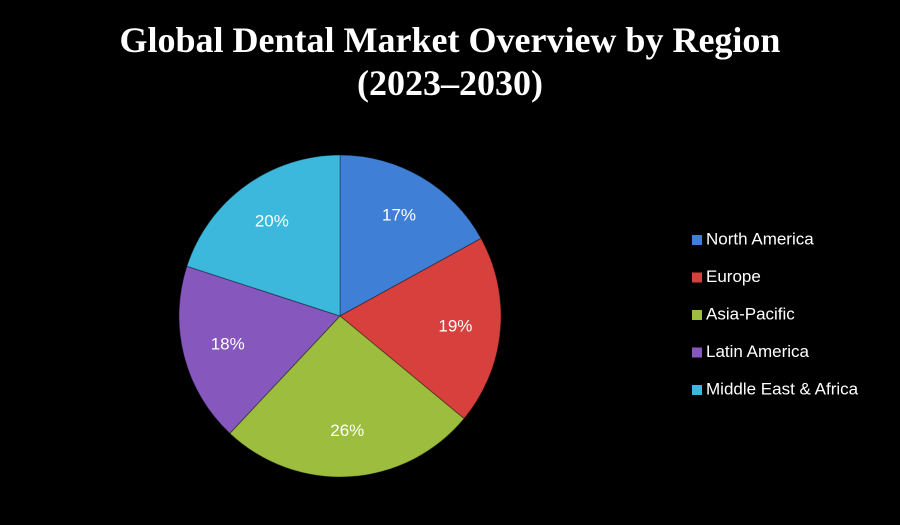  What do you see at coordinates (399, 215) in the screenshot?
I see `data-label: 17%` at bounding box center [399, 215].